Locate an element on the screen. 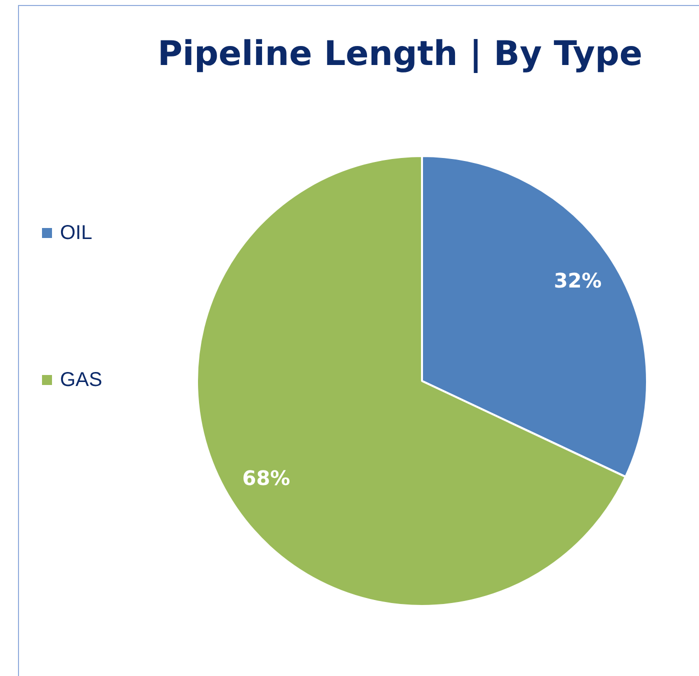 This screenshot has height=676, width=699. data-label: 32% is located at coordinates (578, 280).